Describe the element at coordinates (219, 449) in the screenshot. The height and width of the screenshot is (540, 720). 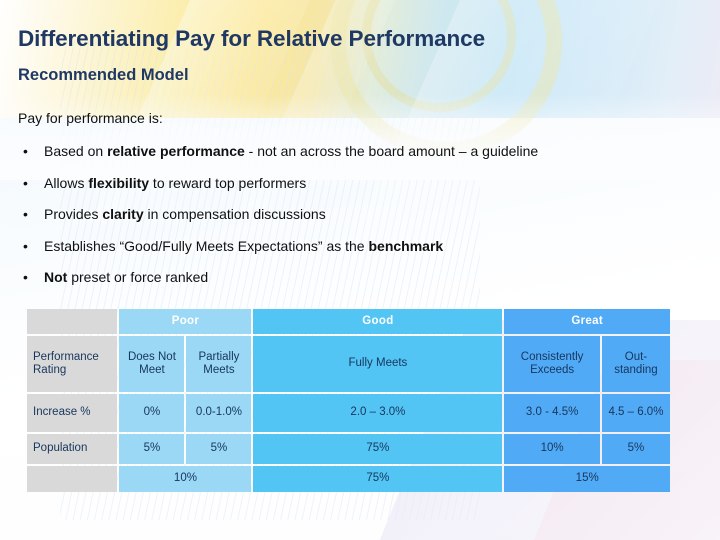
I see `cell-population-partially-meets: 5%` at that location.